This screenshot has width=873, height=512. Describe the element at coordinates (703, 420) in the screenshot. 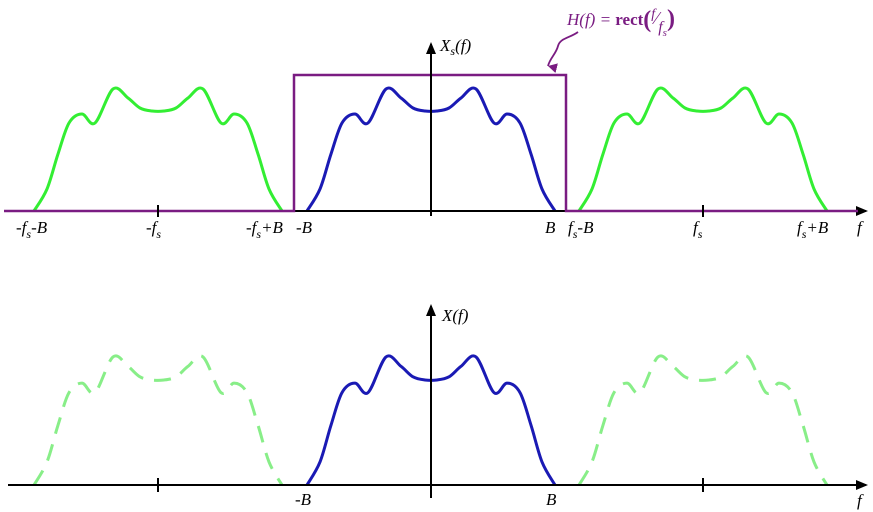

I see `suppressed-replica-right` at that location.